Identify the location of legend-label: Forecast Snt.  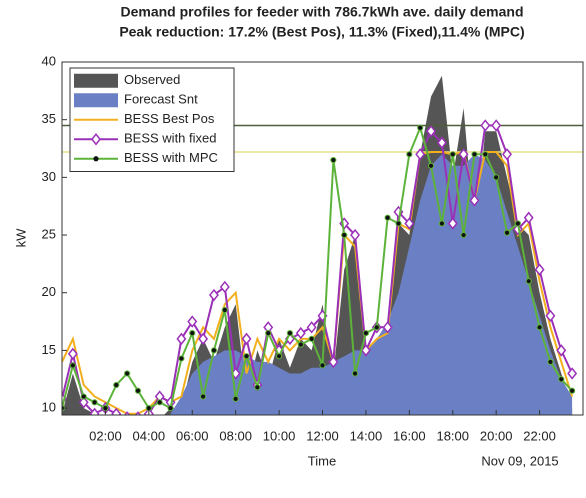
(161, 99).